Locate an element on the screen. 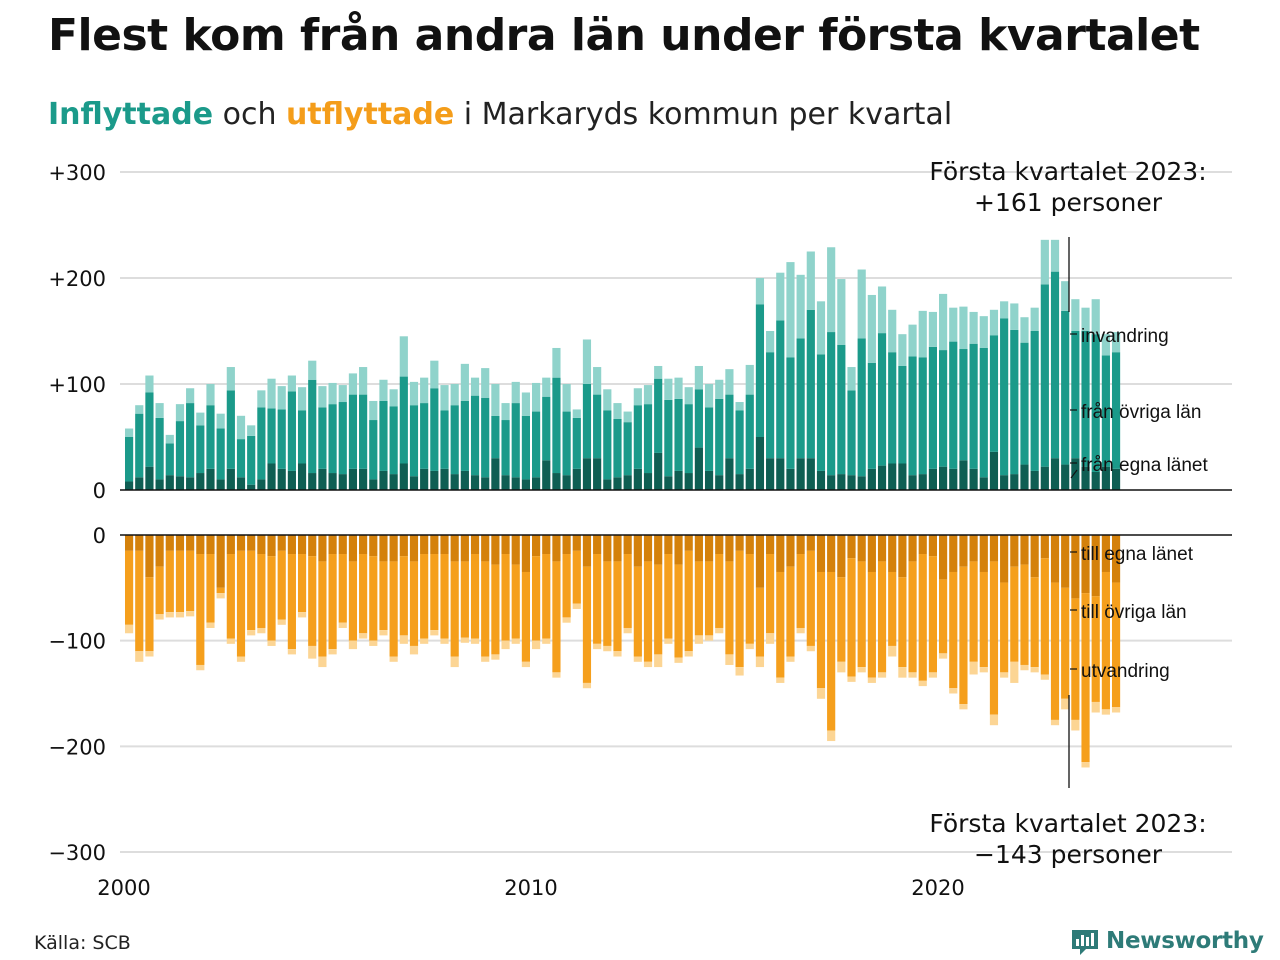 This screenshot has width=1280, height=960. newsworthy-icon is located at coordinates (1085, 942).